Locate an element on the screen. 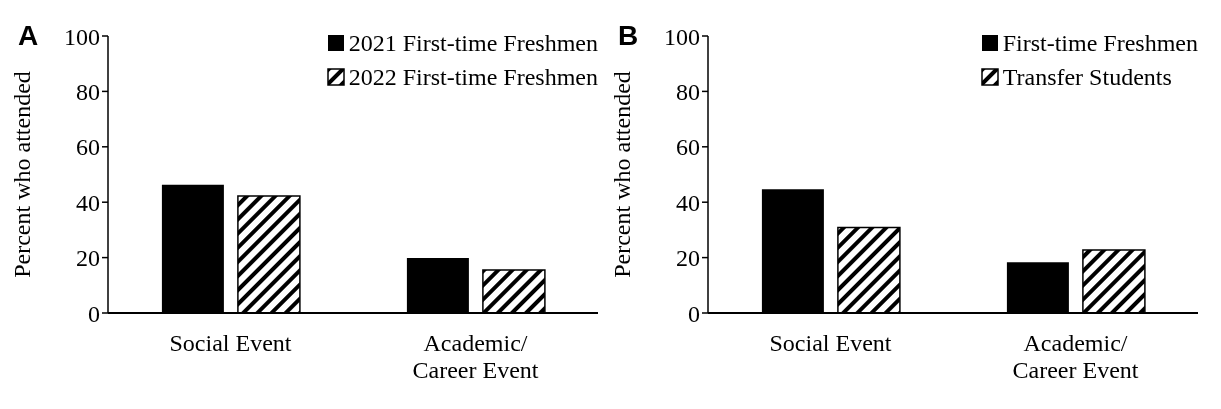  legend-label: 2022 First-time Freshmen is located at coordinates (473, 77).